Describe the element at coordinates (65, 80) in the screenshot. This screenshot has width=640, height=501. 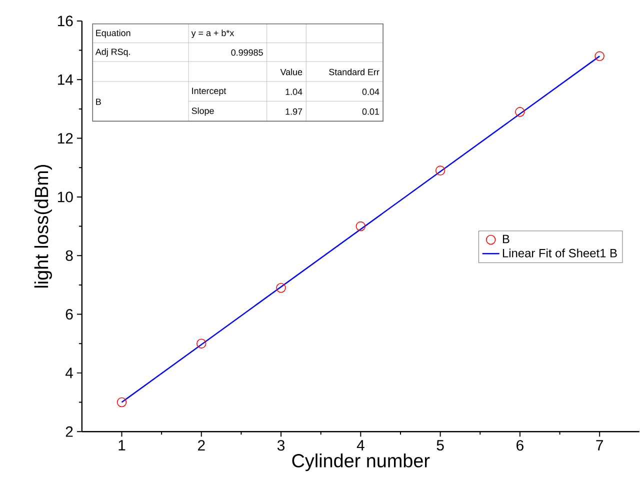
I see `y-tick-label: 14` at that location.